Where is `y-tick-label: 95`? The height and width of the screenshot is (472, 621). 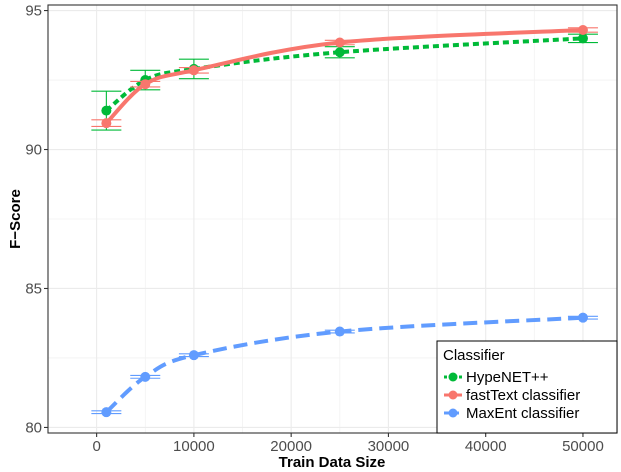 y-tick-label: 95 is located at coordinates (33, 11).